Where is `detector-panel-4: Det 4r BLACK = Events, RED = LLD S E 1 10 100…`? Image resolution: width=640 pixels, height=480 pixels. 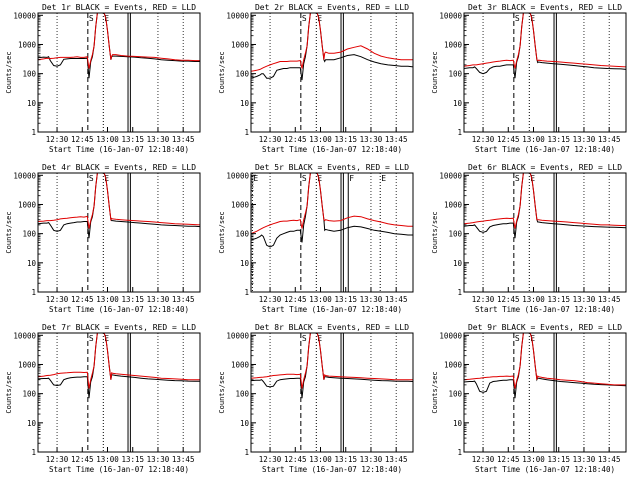
detector-panel-4: Det 4r BLACK = Events, RED = LLD S E 1 10 100… is located at coordinates (106, 240).